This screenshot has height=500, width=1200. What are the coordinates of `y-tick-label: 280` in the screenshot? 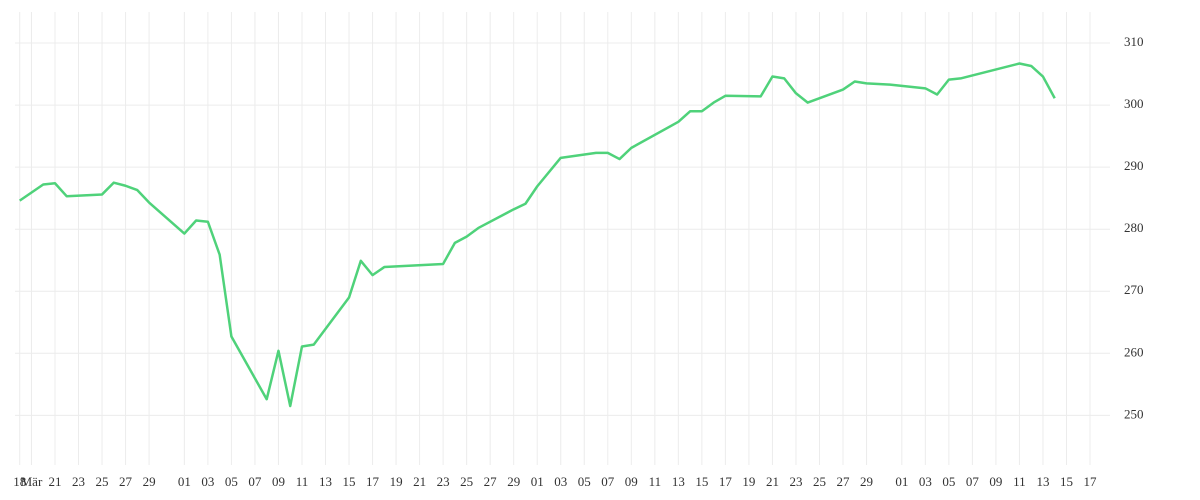 It's located at (1134, 227).